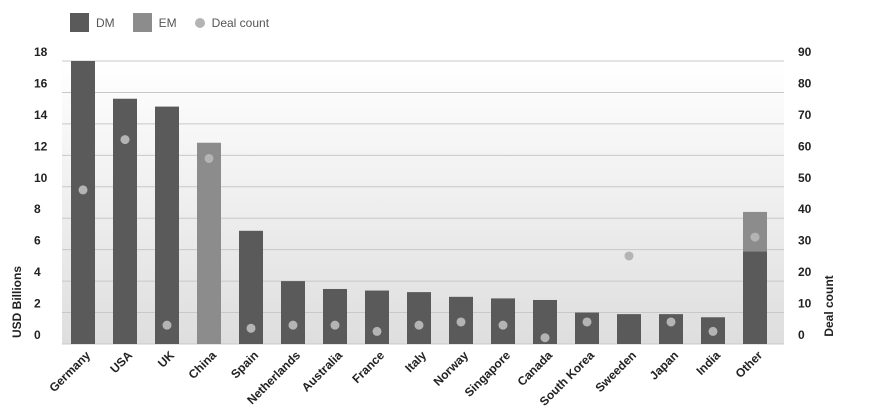  I want to click on y2-tick-label: 50, so click(805, 178).